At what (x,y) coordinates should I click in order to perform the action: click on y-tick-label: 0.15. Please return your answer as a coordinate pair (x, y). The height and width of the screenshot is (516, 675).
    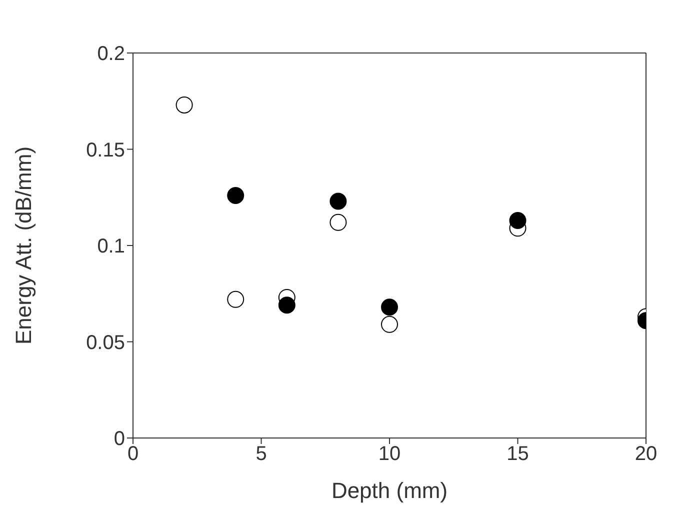
    Looking at the image, I should click on (105, 150).